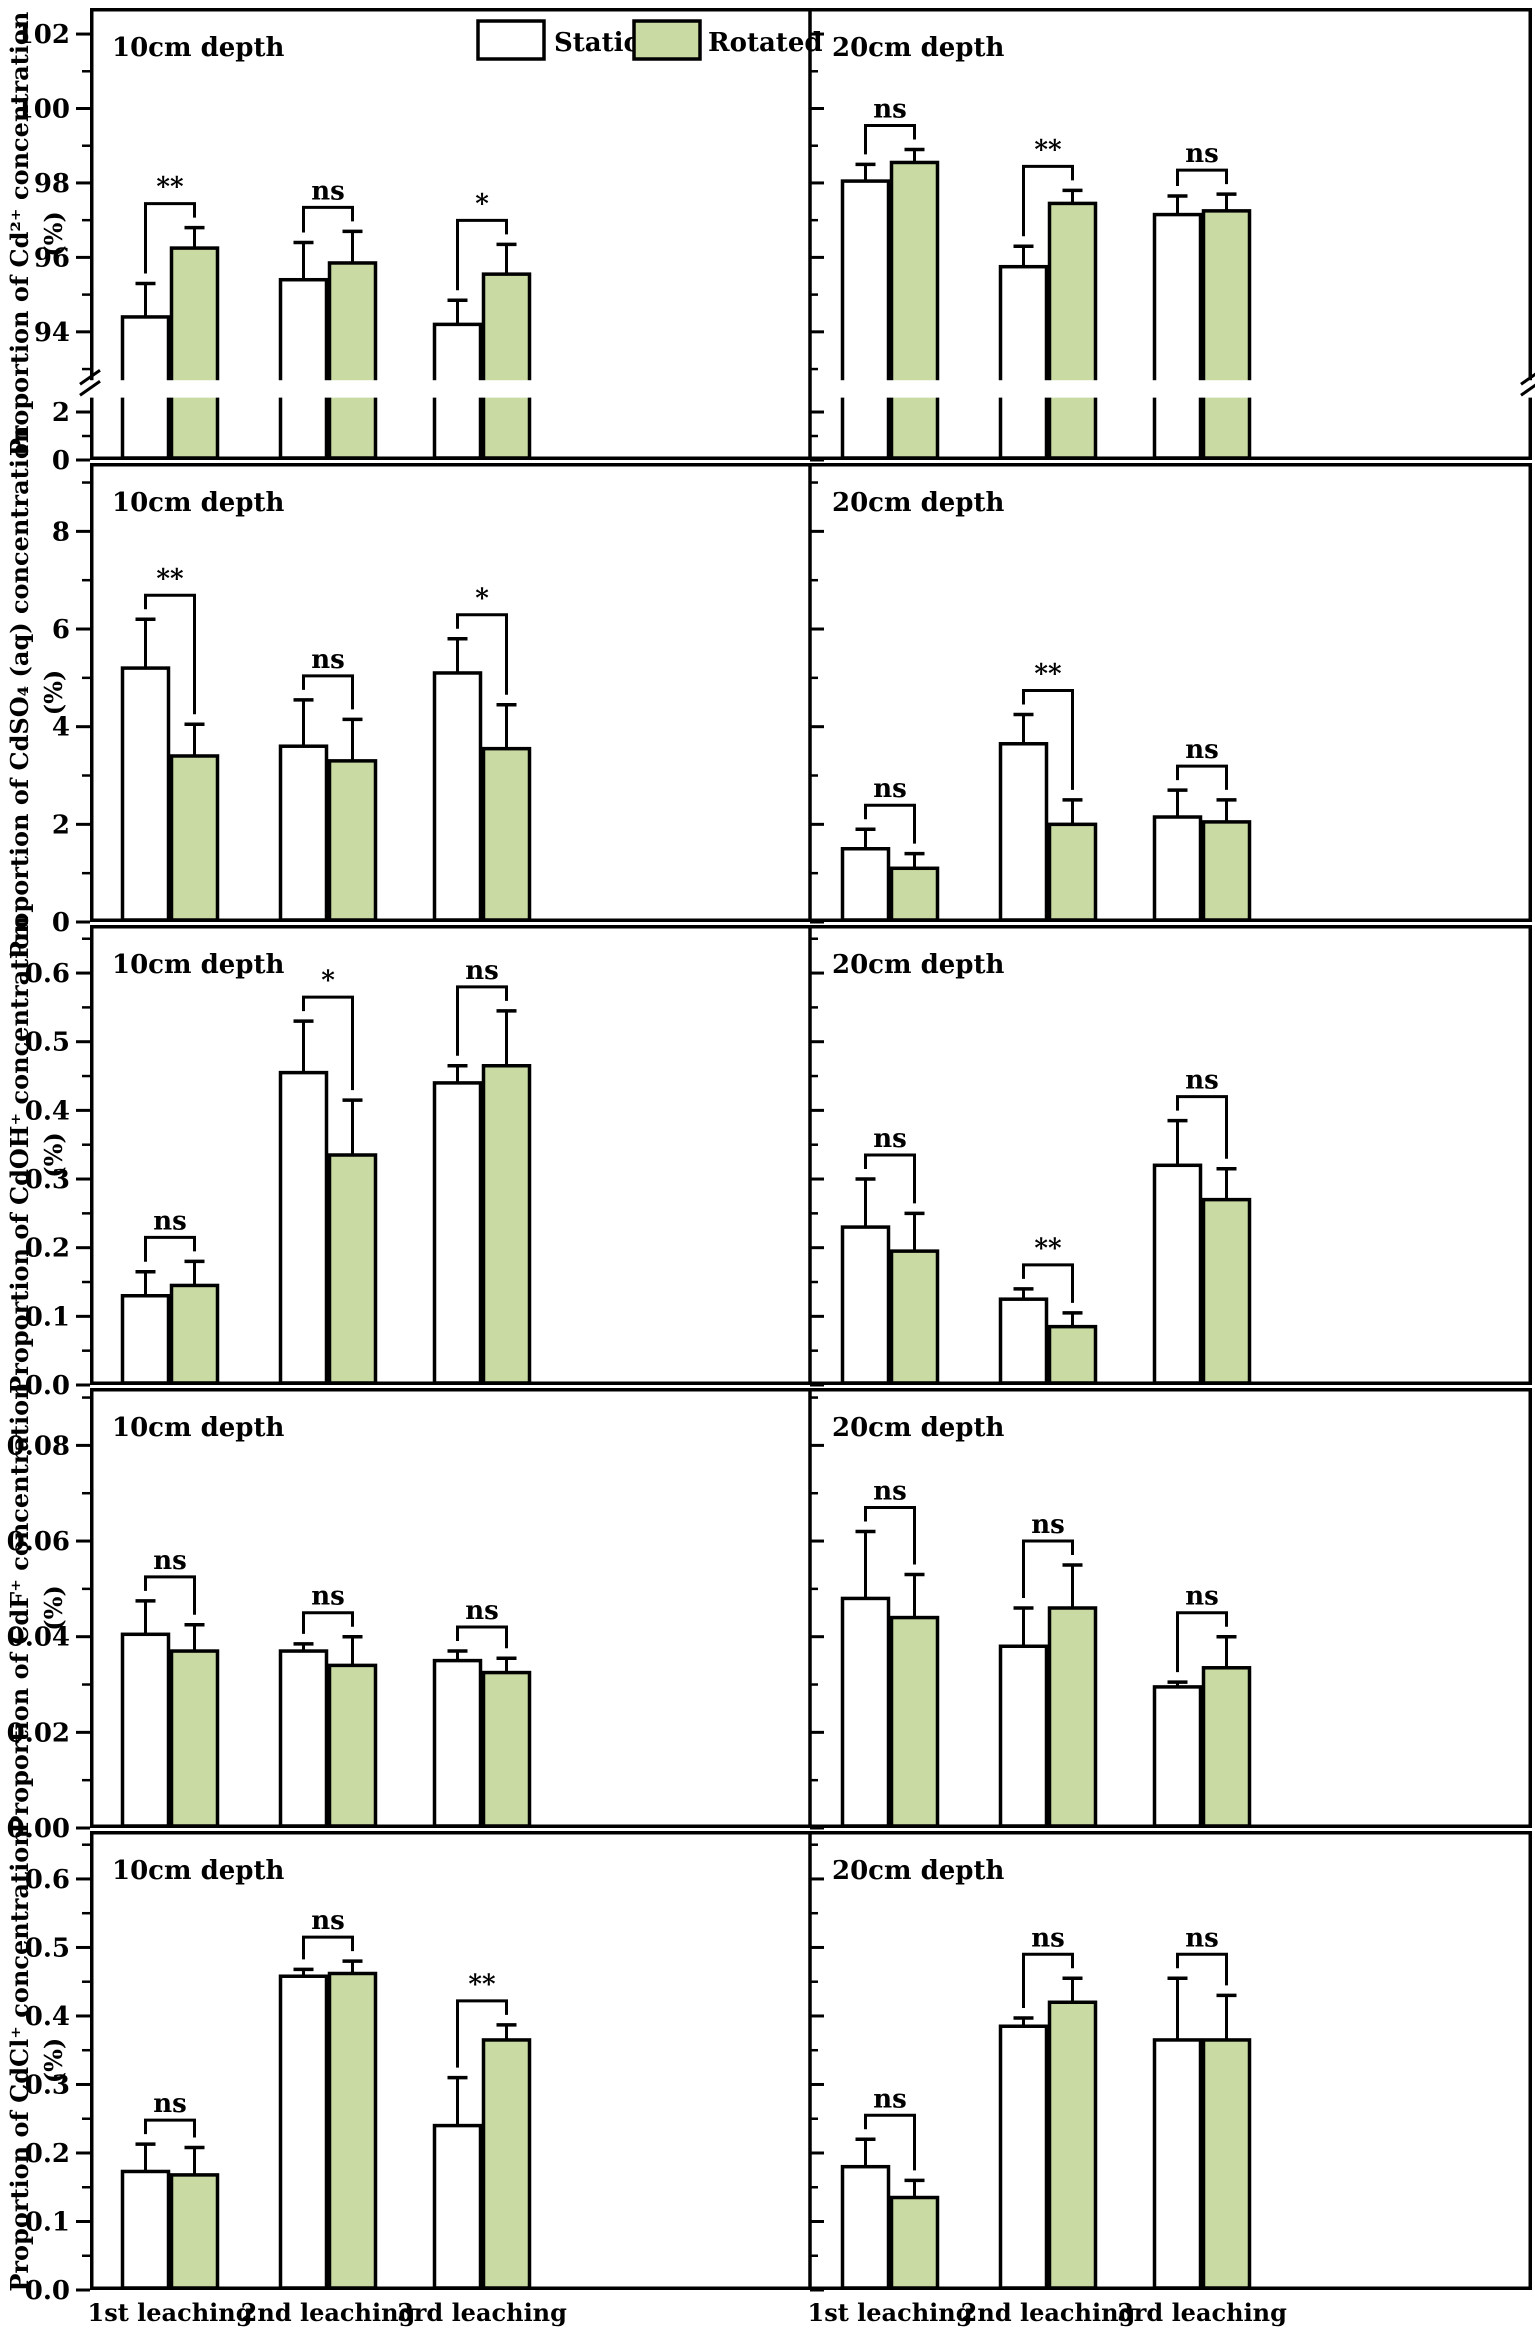 Image resolution: width=1535 pixels, height=2336 pixels. I want to click on y-tick-label: 0.06, so click(38, 1542).